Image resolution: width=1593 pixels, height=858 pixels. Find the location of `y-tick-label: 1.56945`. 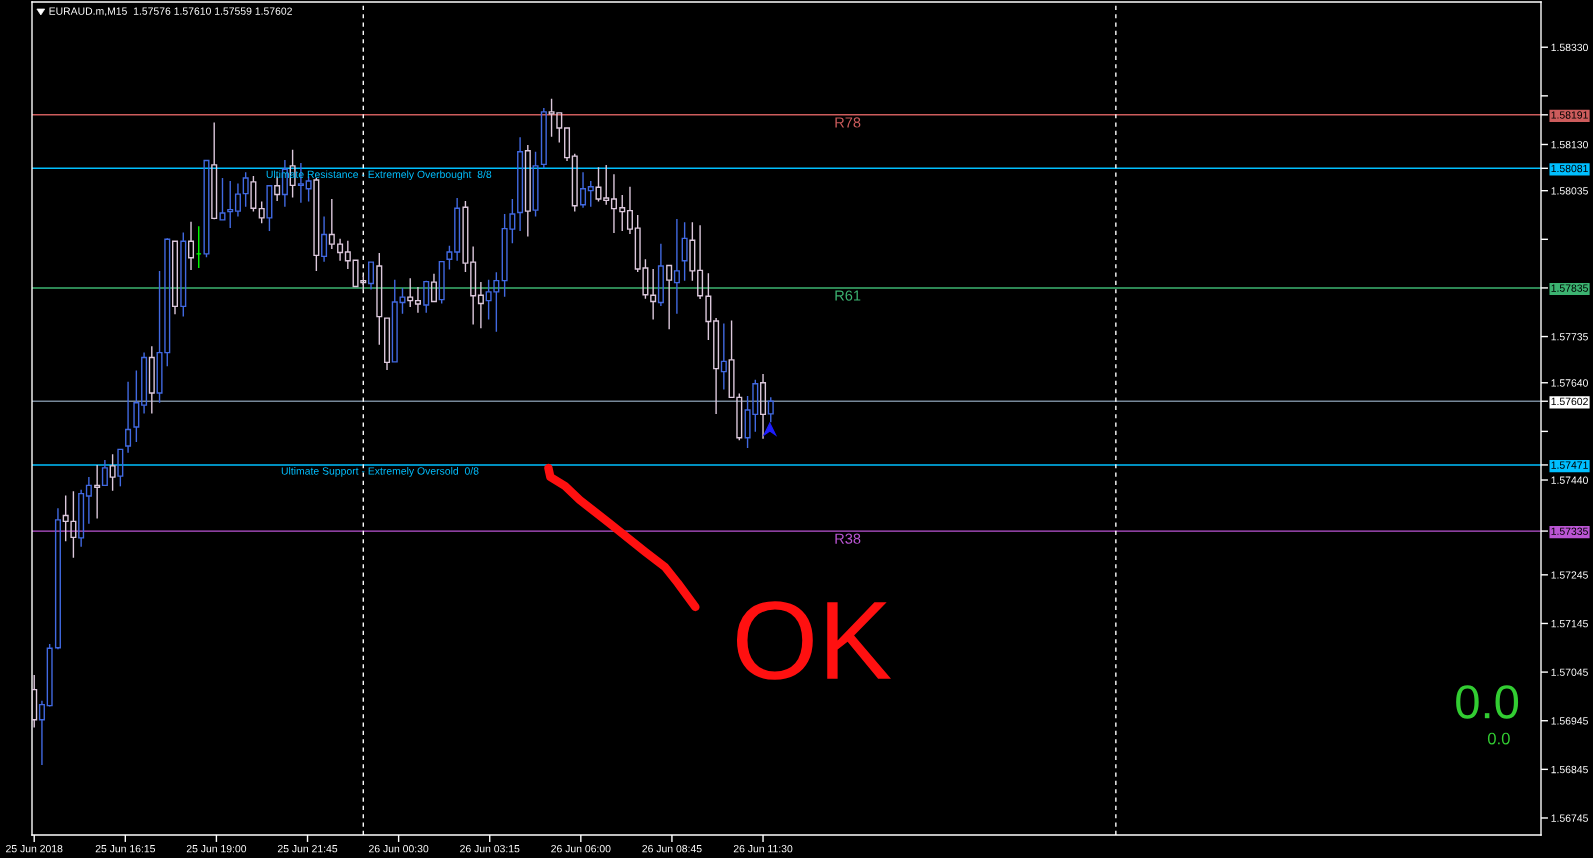

y-tick-label: 1.56945 is located at coordinates (1569, 721).